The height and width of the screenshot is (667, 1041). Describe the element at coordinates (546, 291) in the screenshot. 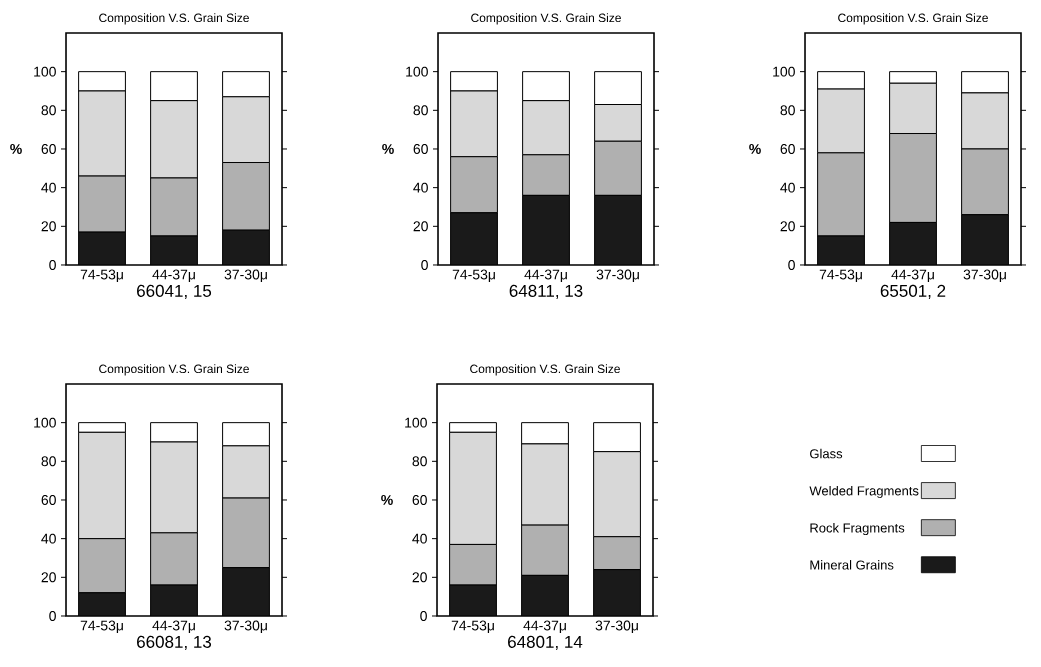

I see `x-axis-title: 64811, 13` at that location.